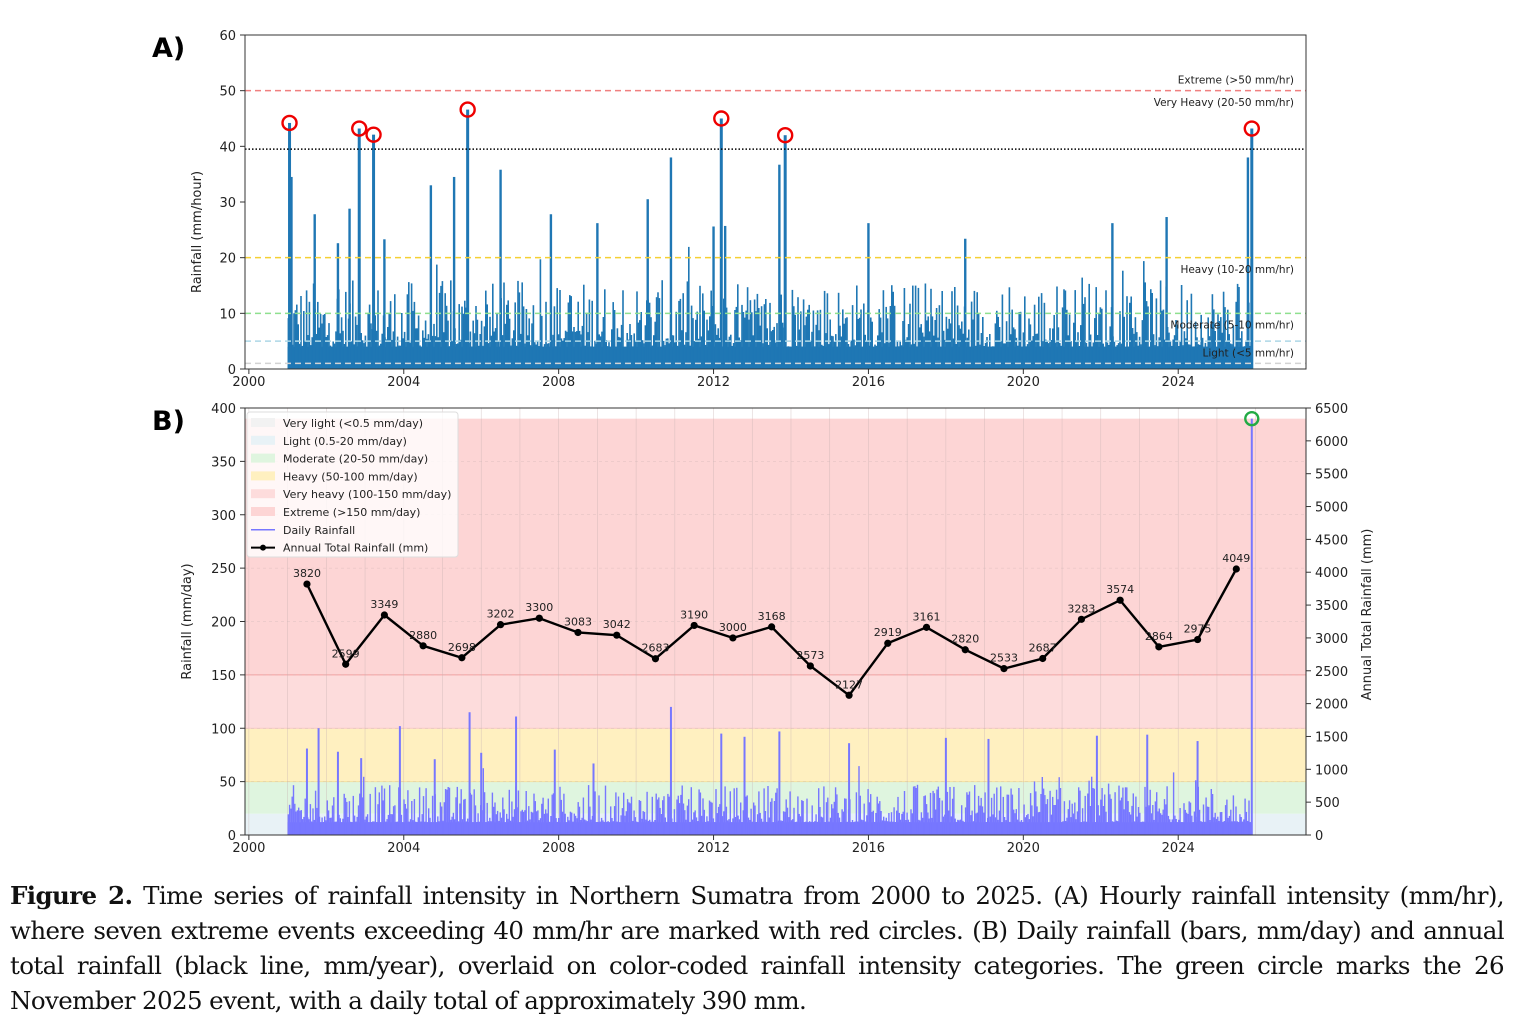 This screenshot has width=1521, height=1032. Describe the element at coordinates (500, 269) in the screenshot. I see `hourly-bar-peak` at that location.